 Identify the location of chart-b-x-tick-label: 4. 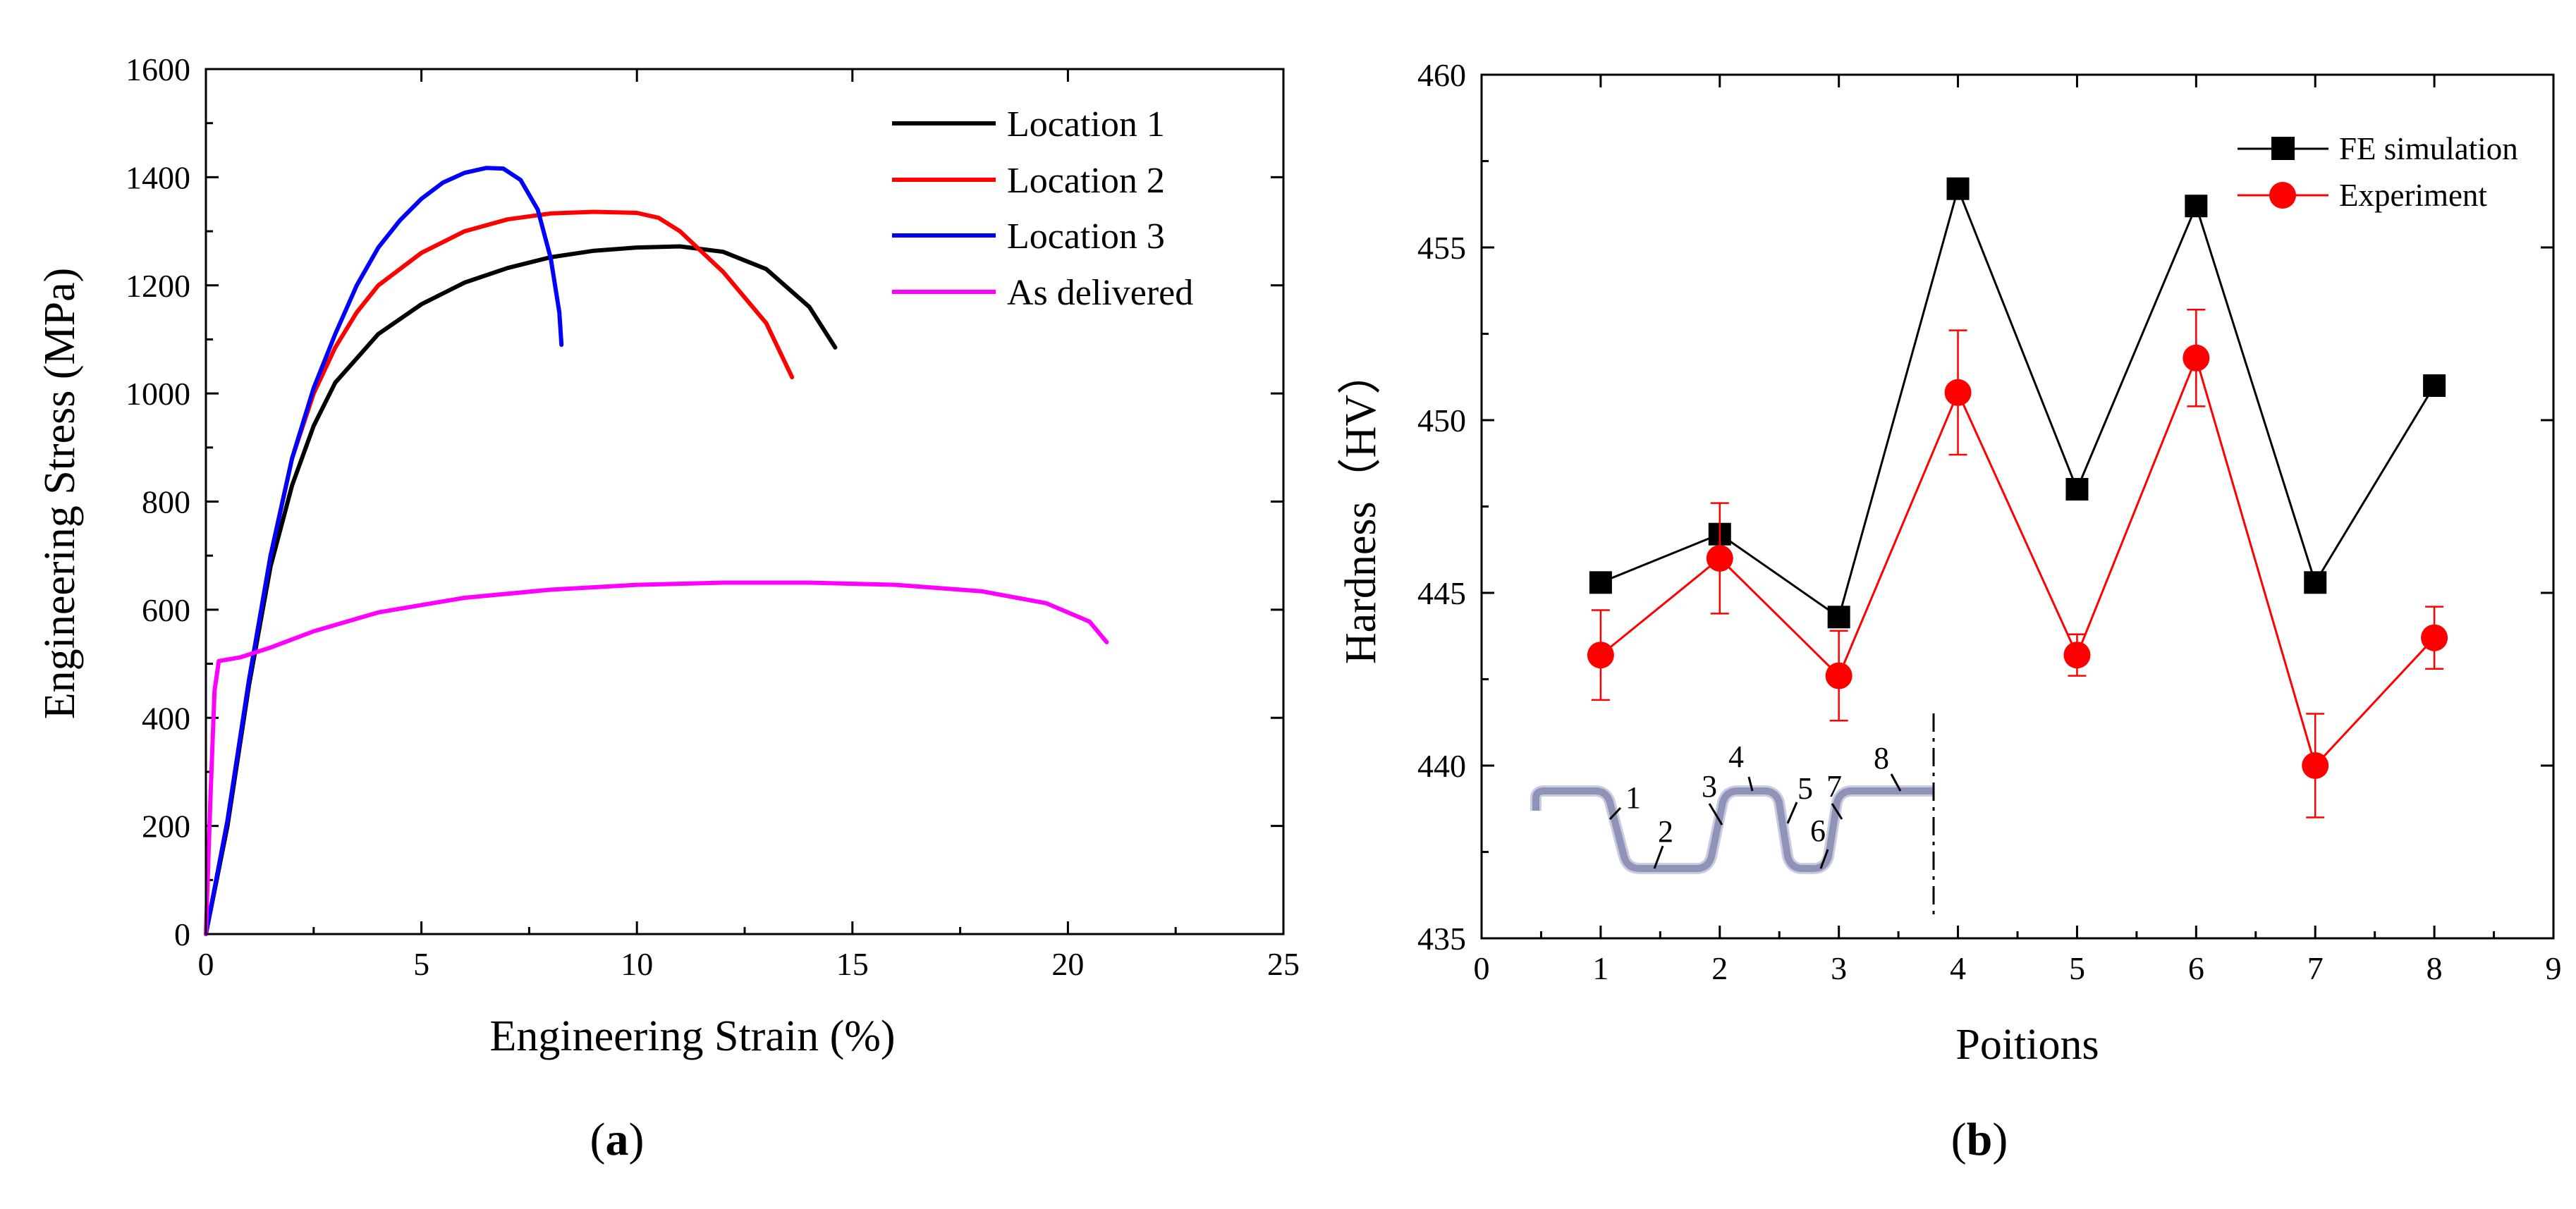
(1958, 968).